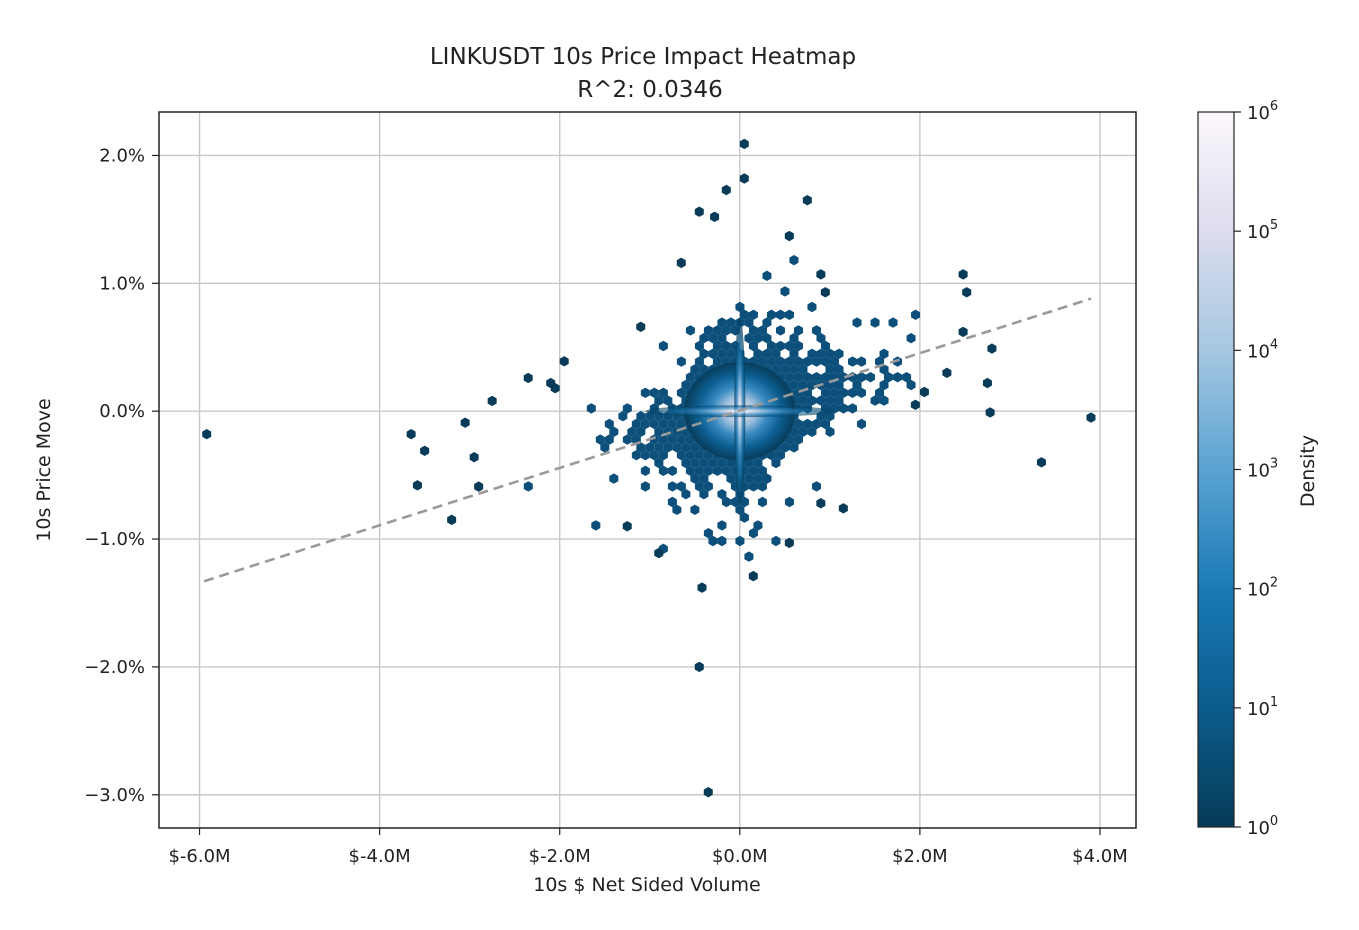 This screenshot has height=930, width=1359. Describe the element at coordinates (1262, 469) in the screenshot. I see `colorbar-tick-label: 10³` at that location.